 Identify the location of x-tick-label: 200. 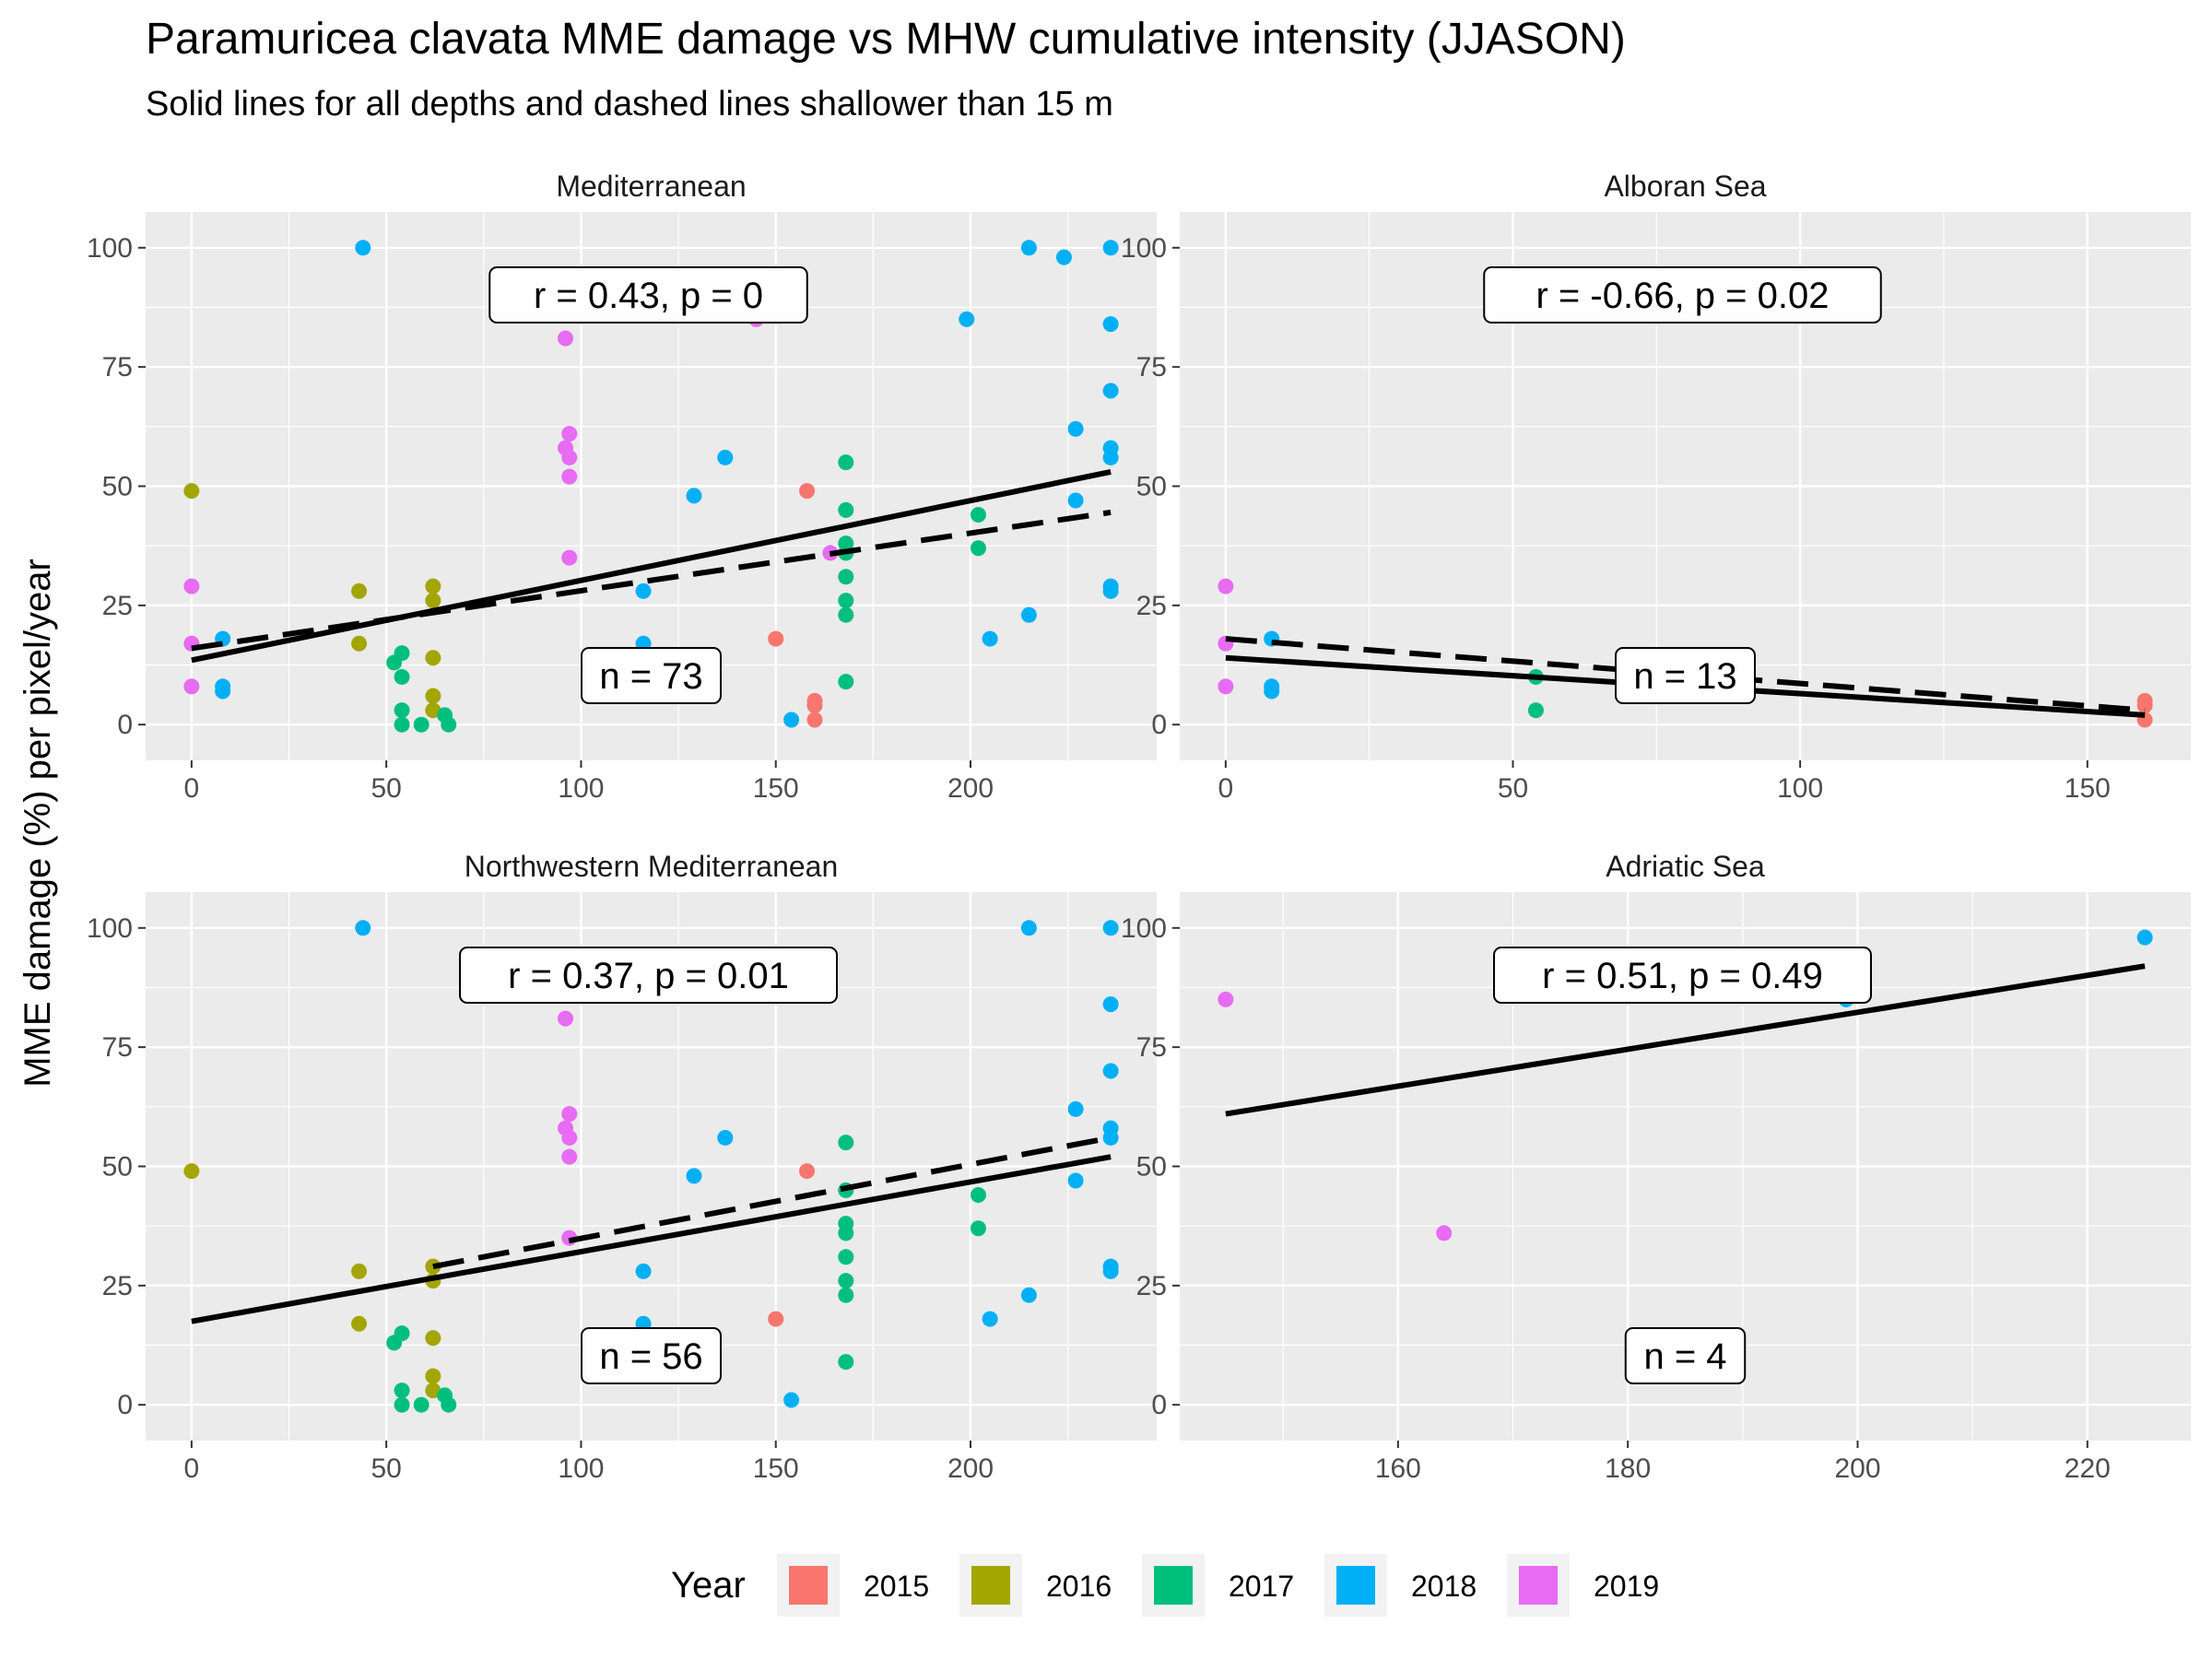
(970, 1468).